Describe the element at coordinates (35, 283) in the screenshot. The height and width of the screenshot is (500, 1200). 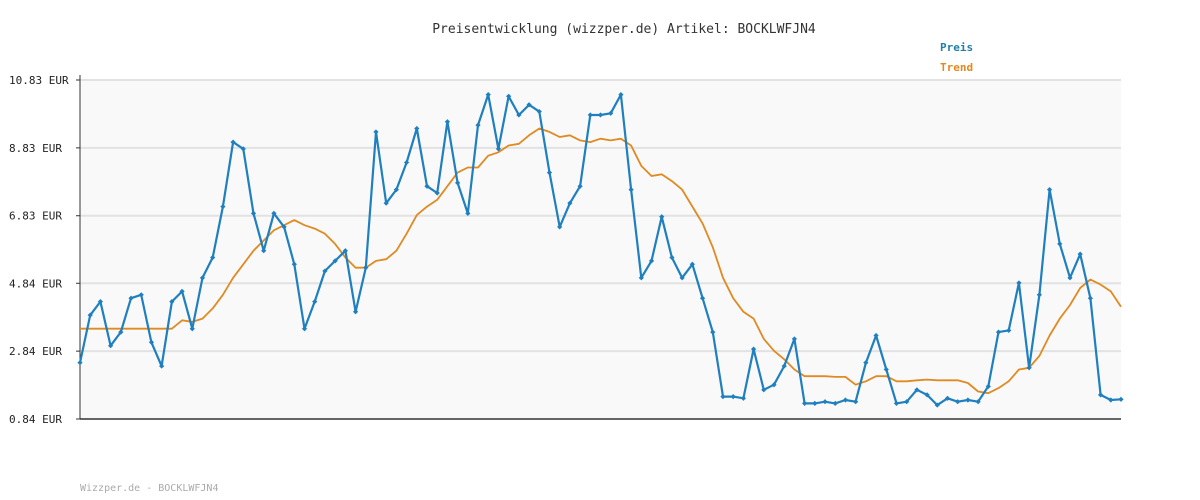
I see `y-tick-label: 4.84 EUR` at that location.